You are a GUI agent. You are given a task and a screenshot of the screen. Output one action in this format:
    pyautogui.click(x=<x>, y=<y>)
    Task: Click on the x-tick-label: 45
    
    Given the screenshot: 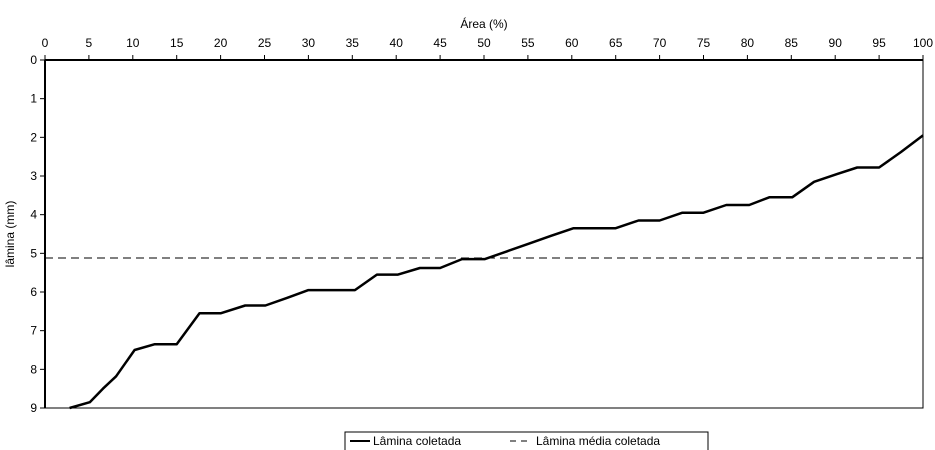 What is the action you would take?
    pyautogui.click(x=440, y=43)
    